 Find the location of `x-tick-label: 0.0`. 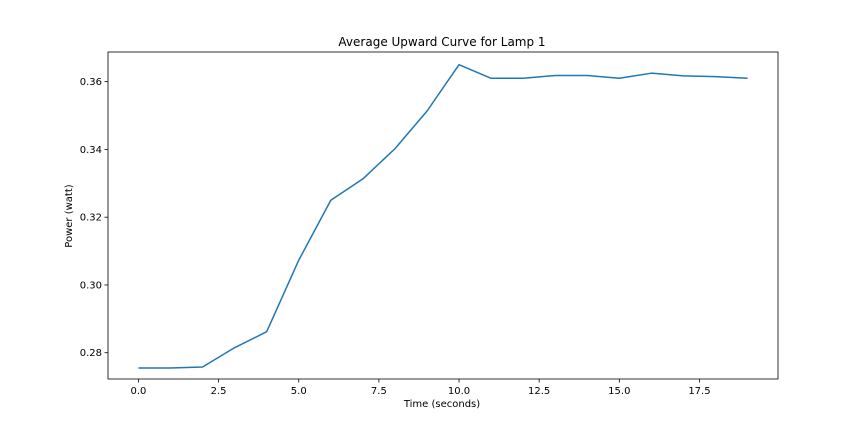

x-tick-label: 0.0 is located at coordinates (139, 391).